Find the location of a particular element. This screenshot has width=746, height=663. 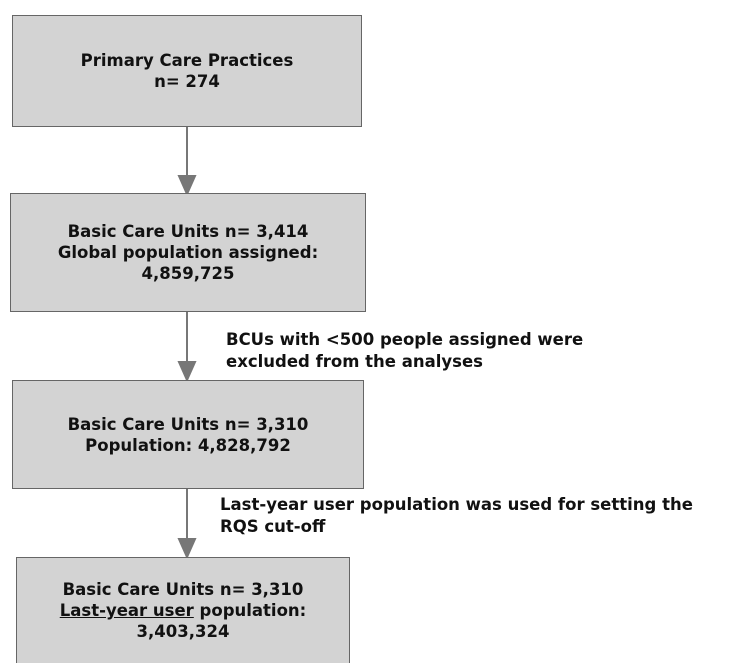

box-line: Last-year user population: is located at coordinates (183, 610).